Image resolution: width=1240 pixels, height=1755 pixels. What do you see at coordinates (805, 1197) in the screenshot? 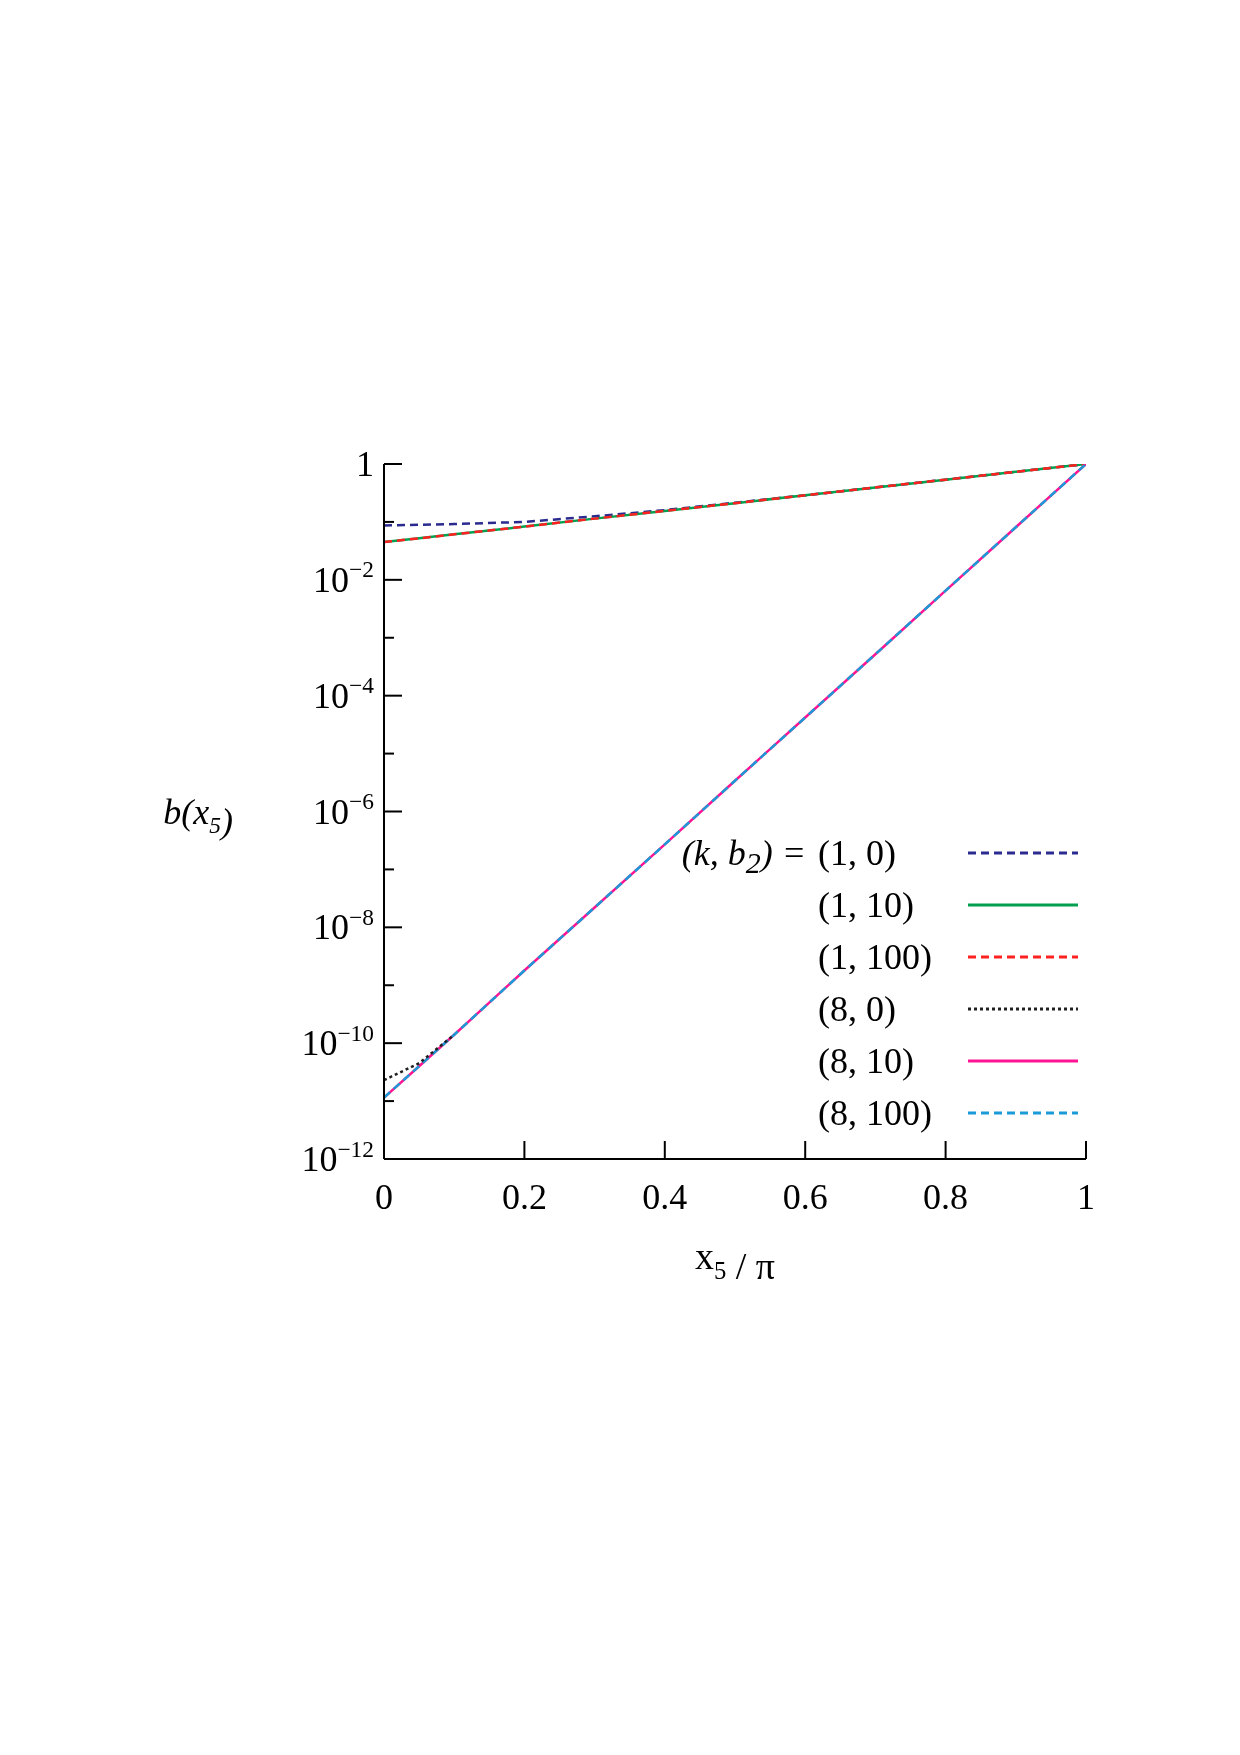
I see `x-tick-label: 0.6` at bounding box center [805, 1197].